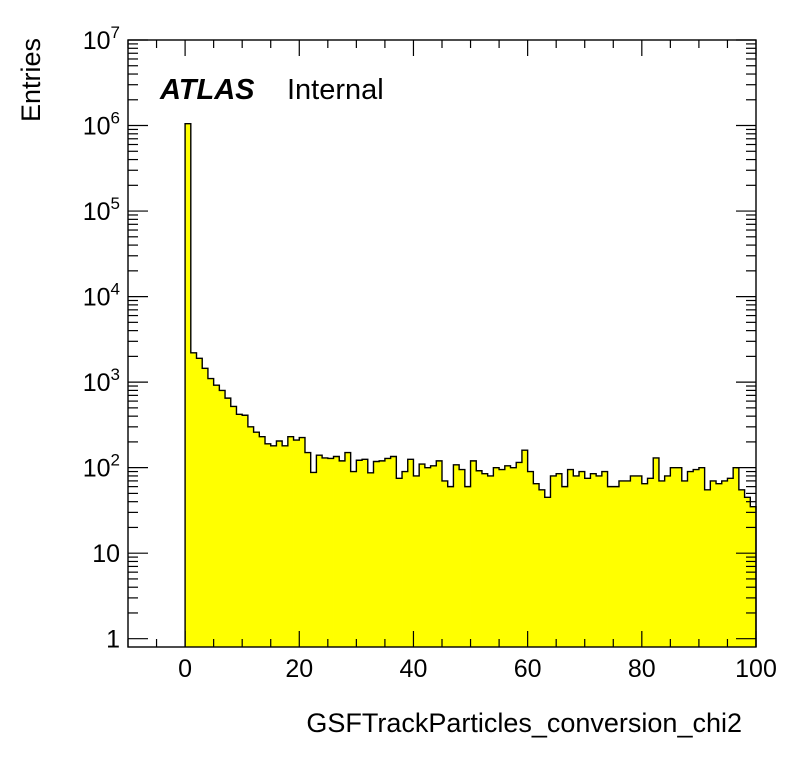 Image resolution: width=796 pixels, height=772 pixels. Describe the element at coordinates (185, 669) in the screenshot. I see `x-tick-label: 0` at that location.